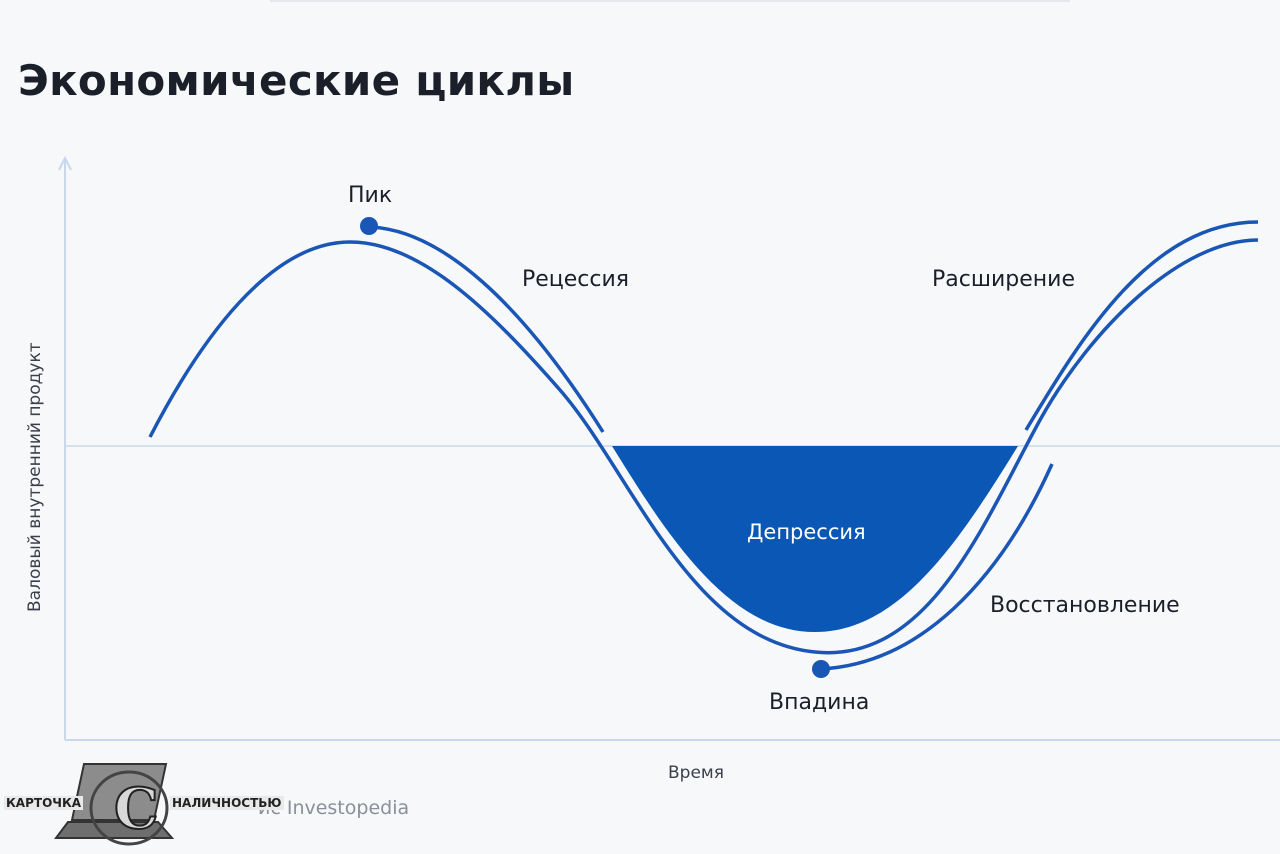  What do you see at coordinates (296, 80) in the screenshot?
I see `page-title: Экономические циклы` at bounding box center [296, 80].